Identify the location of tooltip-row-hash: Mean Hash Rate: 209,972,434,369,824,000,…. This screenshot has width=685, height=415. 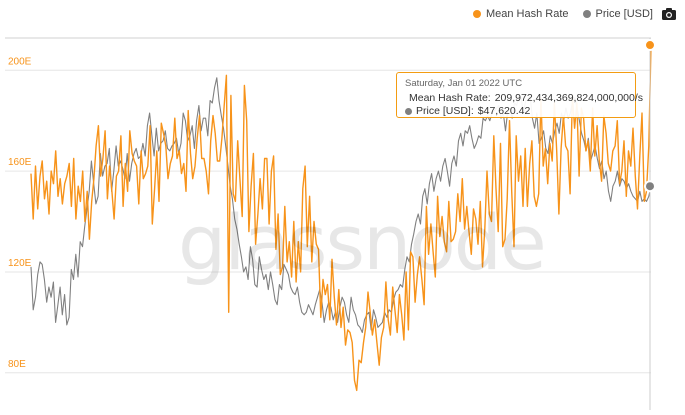
(524, 98).